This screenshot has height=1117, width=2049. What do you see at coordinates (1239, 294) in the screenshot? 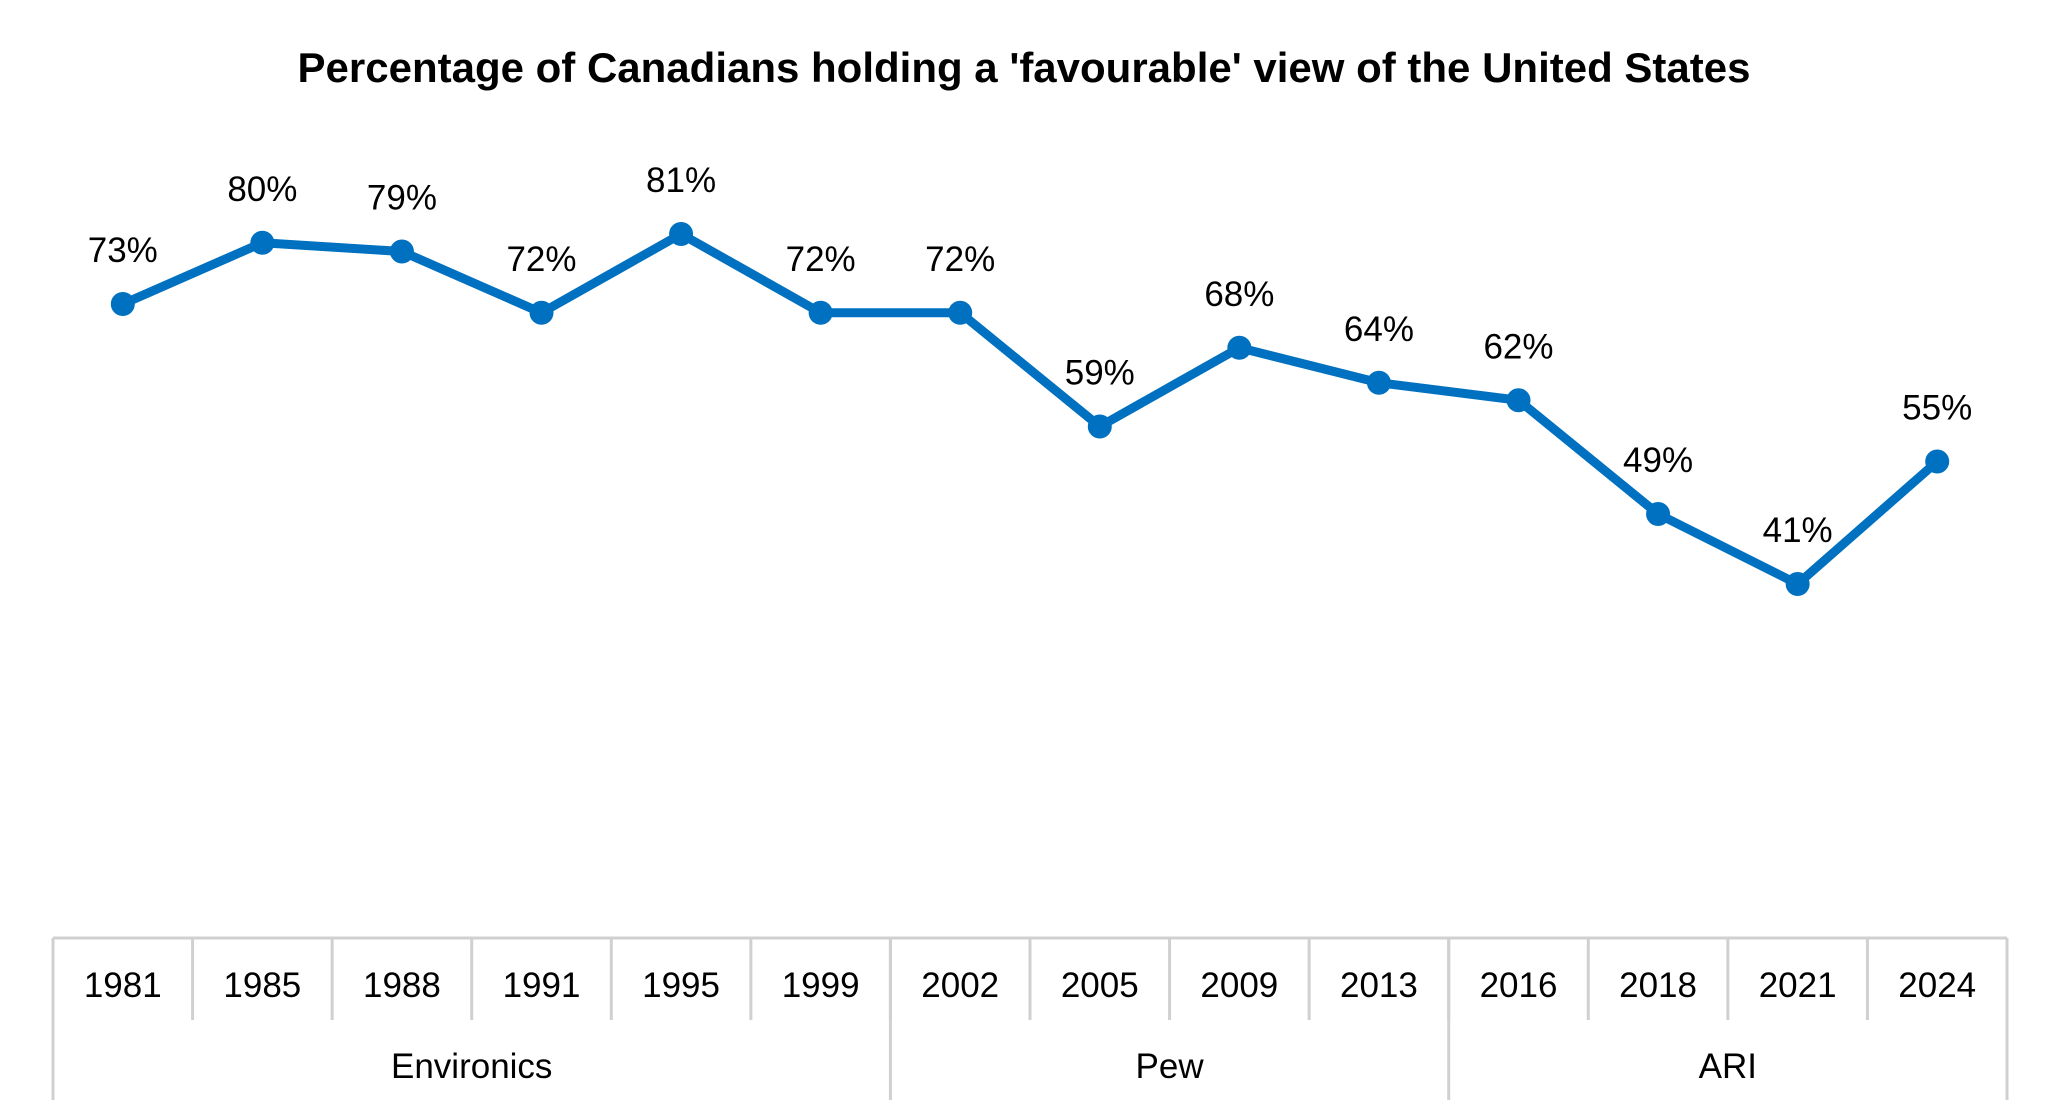
I see `data-label: 68%` at bounding box center [1239, 294].